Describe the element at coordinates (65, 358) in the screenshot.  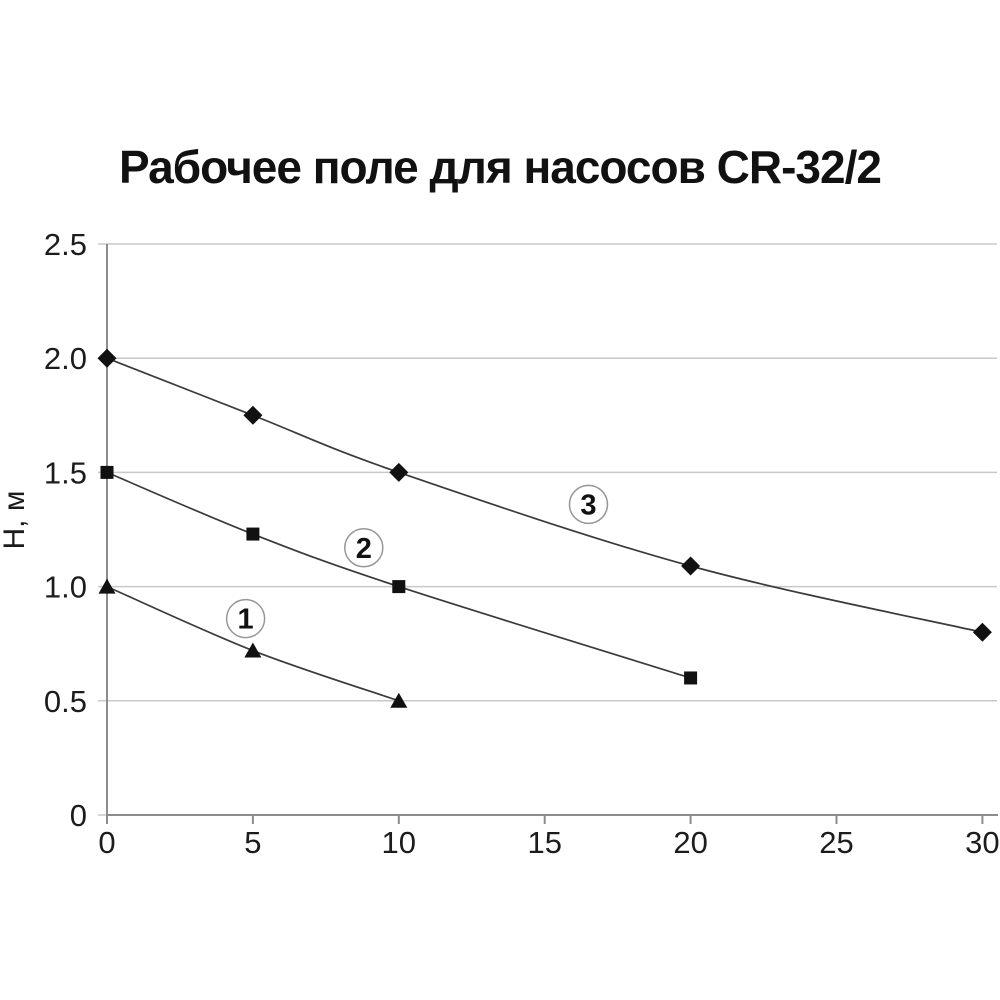
I see `y-tick-label: 2.0` at that location.